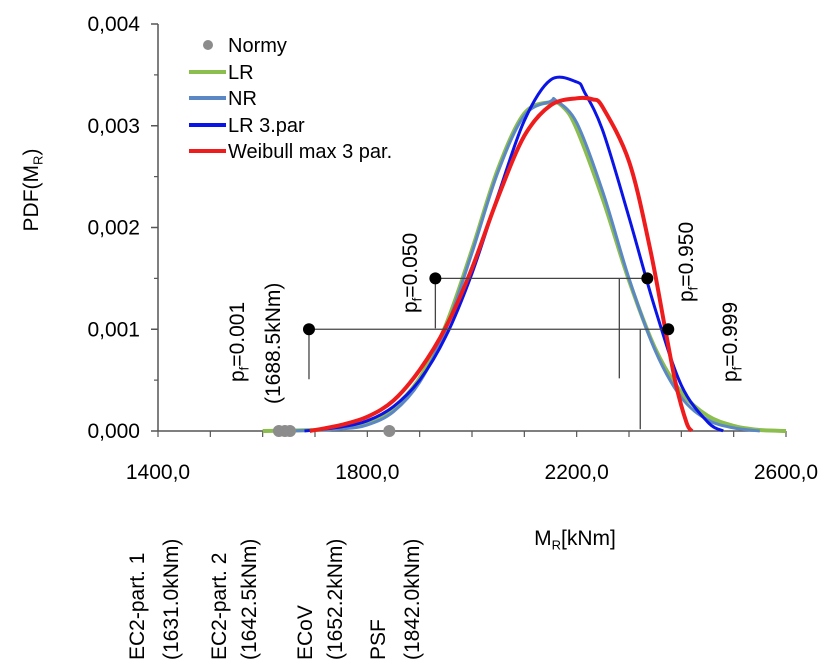  Describe the element at coordinates (33, 190) in the screenshot. I see `y-axis-title: PDF(MR)` at that location.